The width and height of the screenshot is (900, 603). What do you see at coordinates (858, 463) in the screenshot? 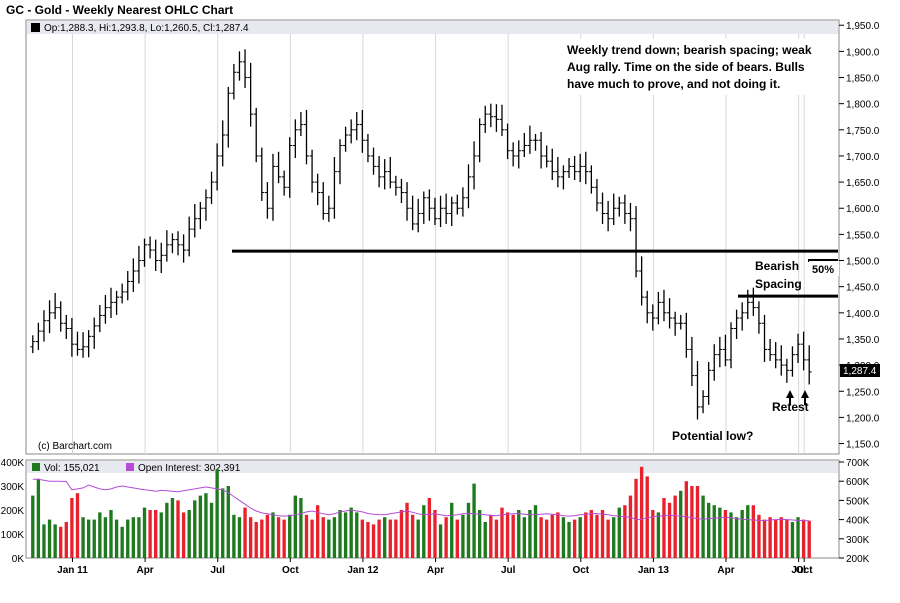
I see `oi-tick-label: 700K` at bounding box center [858, 463].